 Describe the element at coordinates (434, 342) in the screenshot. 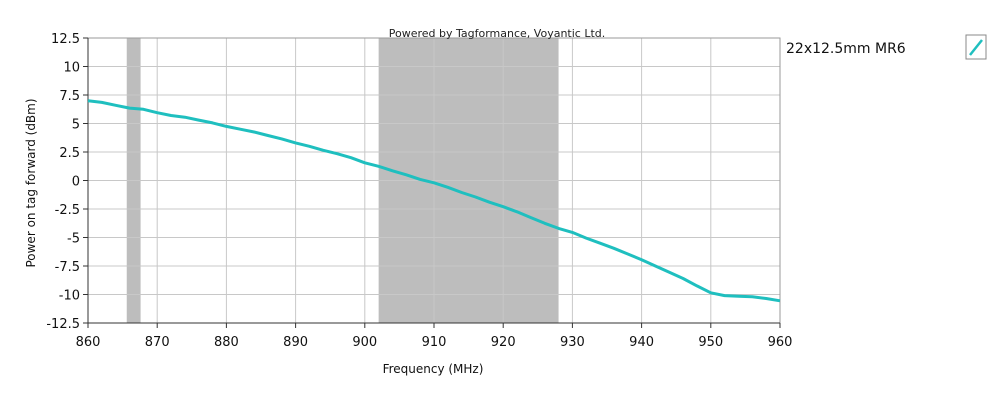

I see `x-tick-label: 910` at that location.